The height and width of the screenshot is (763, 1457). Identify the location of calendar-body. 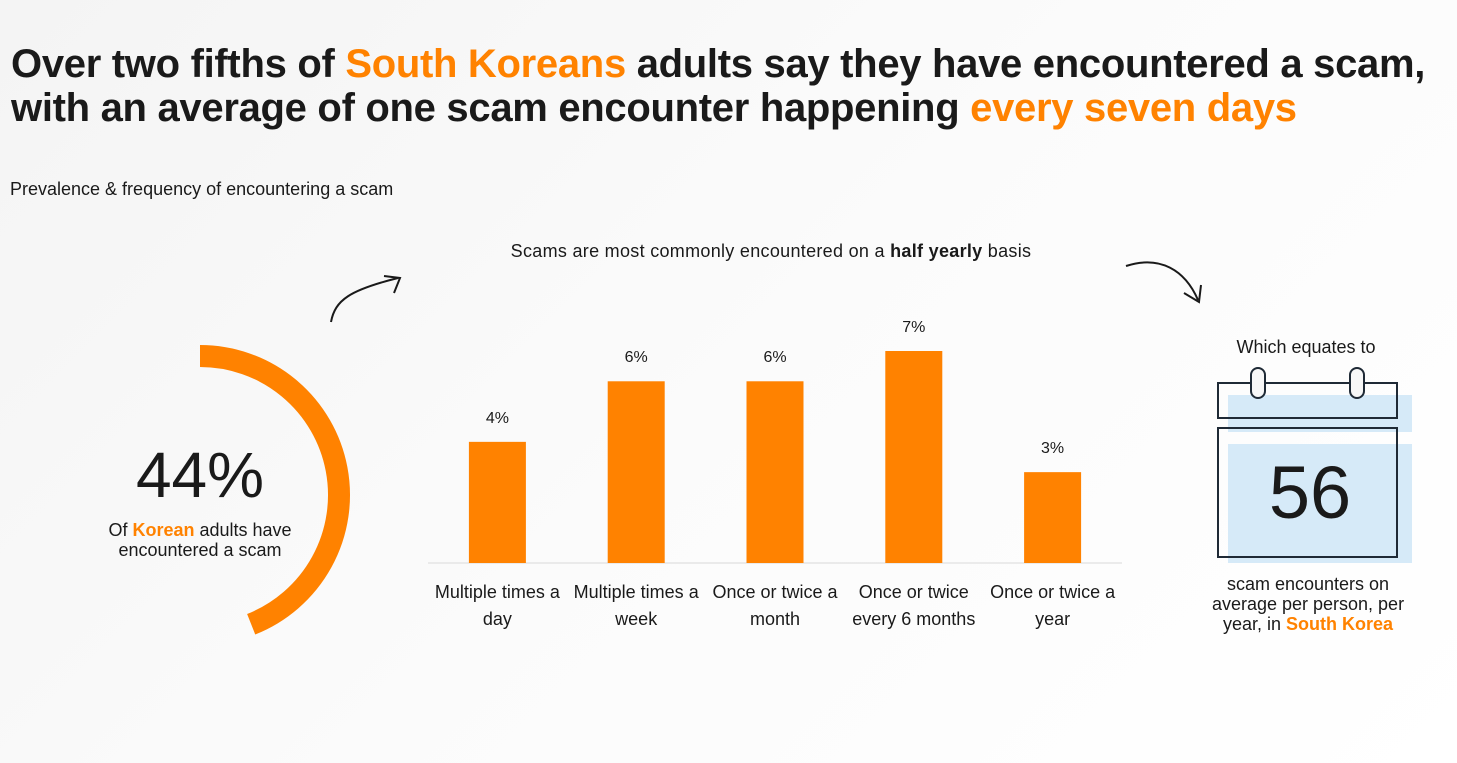
(1307, 492).